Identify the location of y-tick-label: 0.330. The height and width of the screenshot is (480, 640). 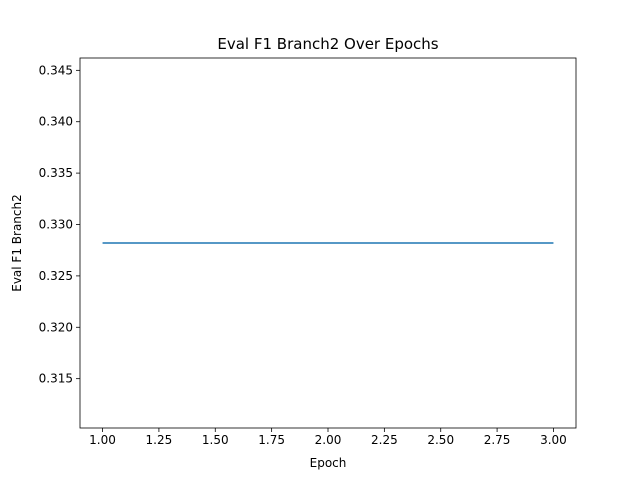
(56, 225).